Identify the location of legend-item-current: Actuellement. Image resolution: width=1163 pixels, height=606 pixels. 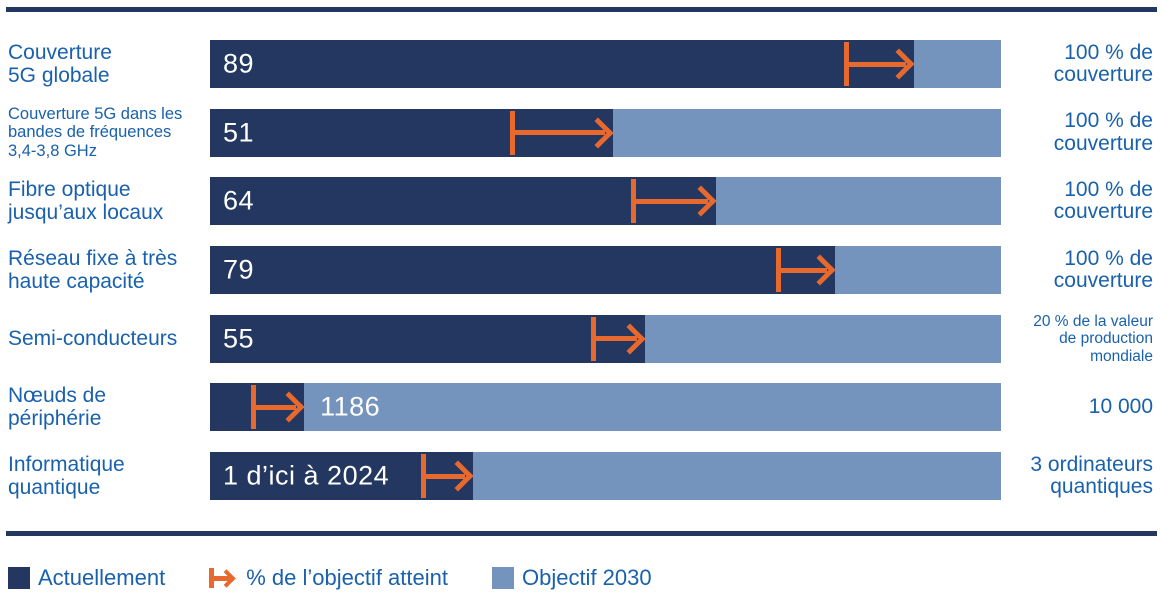
(86, 578).